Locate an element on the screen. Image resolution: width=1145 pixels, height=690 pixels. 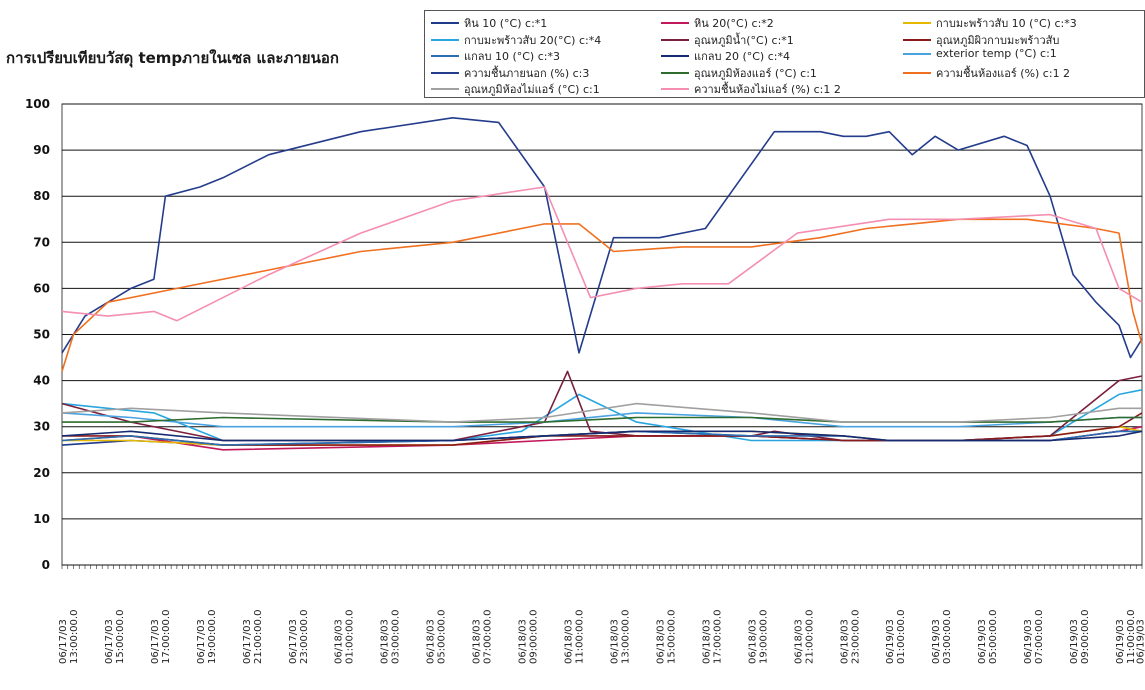
x-tick-label: 06/18/0305:00:00.0 is located at coordinates (437, 637).